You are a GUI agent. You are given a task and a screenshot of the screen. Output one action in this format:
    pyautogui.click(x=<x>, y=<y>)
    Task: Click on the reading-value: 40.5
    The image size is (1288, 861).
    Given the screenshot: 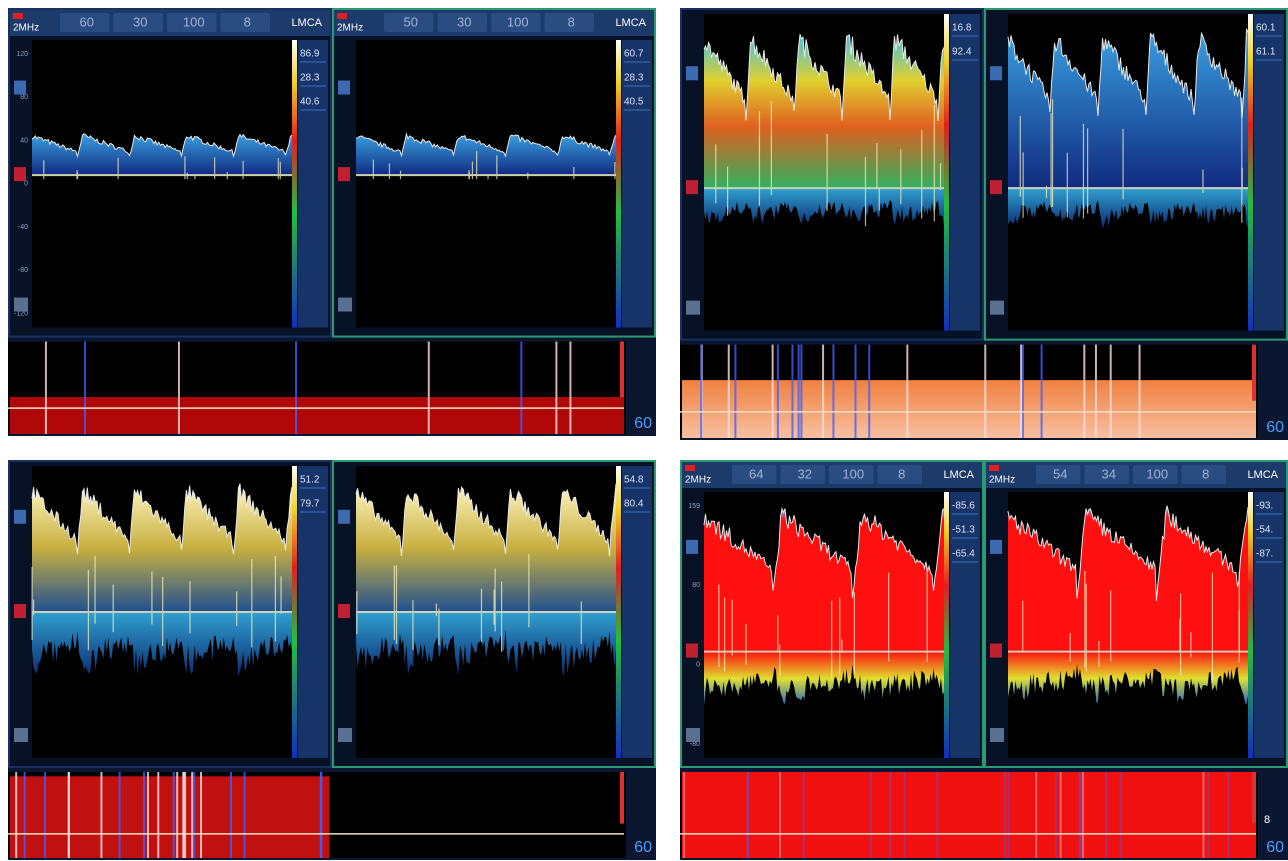 What is the action you would take?
    pyautogui.click(x=634, y=102)
    